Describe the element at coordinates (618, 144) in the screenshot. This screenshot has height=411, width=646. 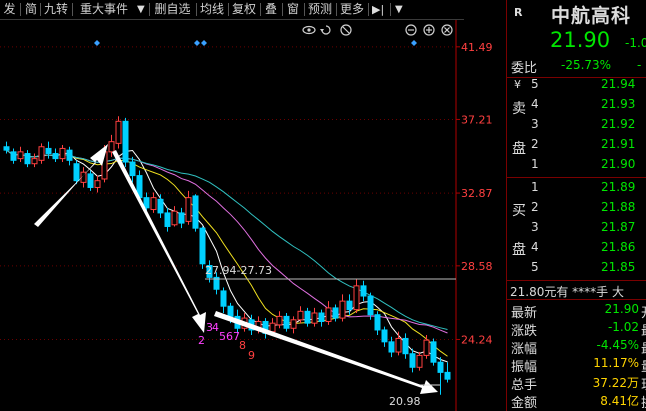
I see `sell-level-price: 21.91` at that location.